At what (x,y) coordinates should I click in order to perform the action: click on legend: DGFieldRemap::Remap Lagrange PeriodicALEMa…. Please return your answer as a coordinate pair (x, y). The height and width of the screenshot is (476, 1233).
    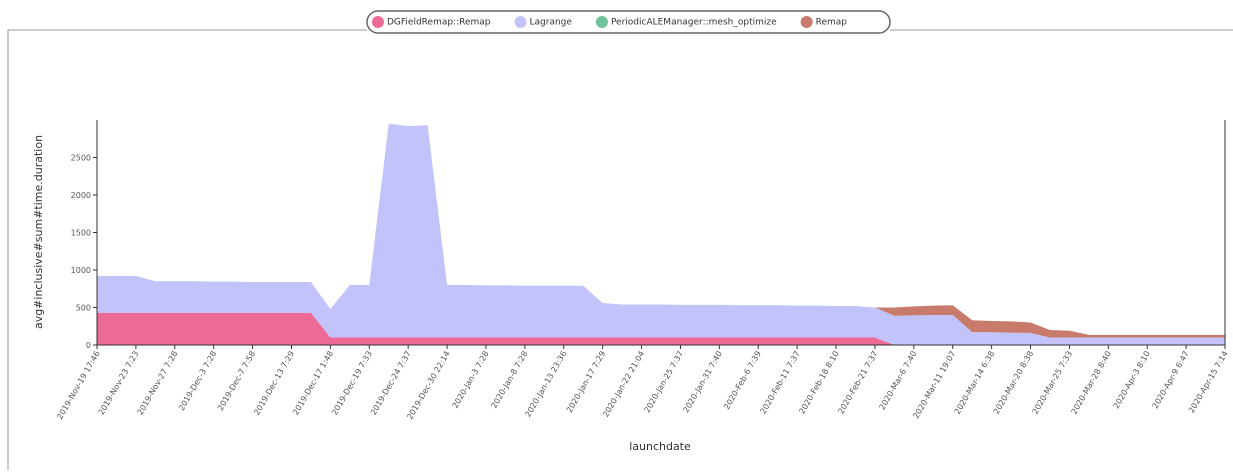
    Looking at the image, I should click on (609, 22).